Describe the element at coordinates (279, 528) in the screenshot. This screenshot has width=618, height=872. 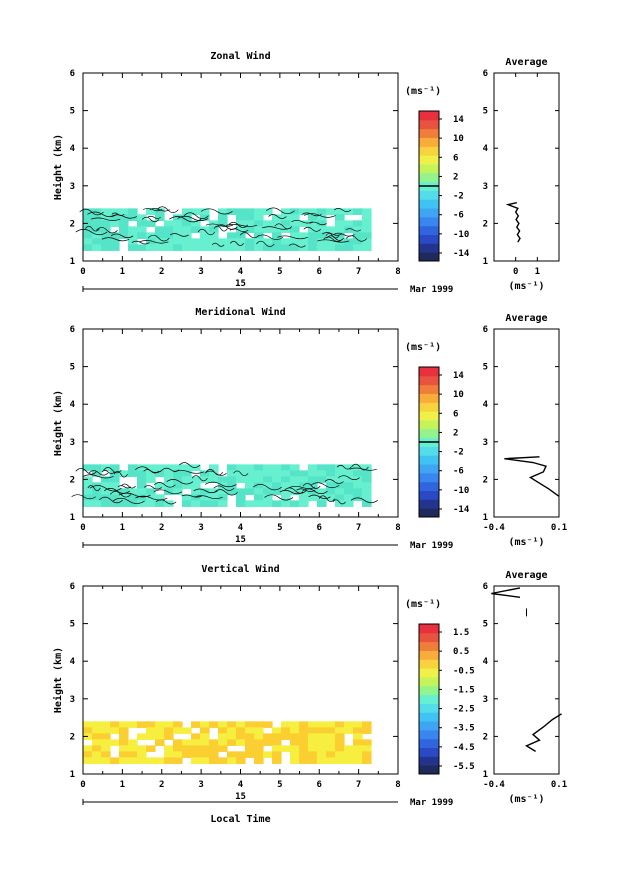
I see `x-tick-label: 5` at that location.